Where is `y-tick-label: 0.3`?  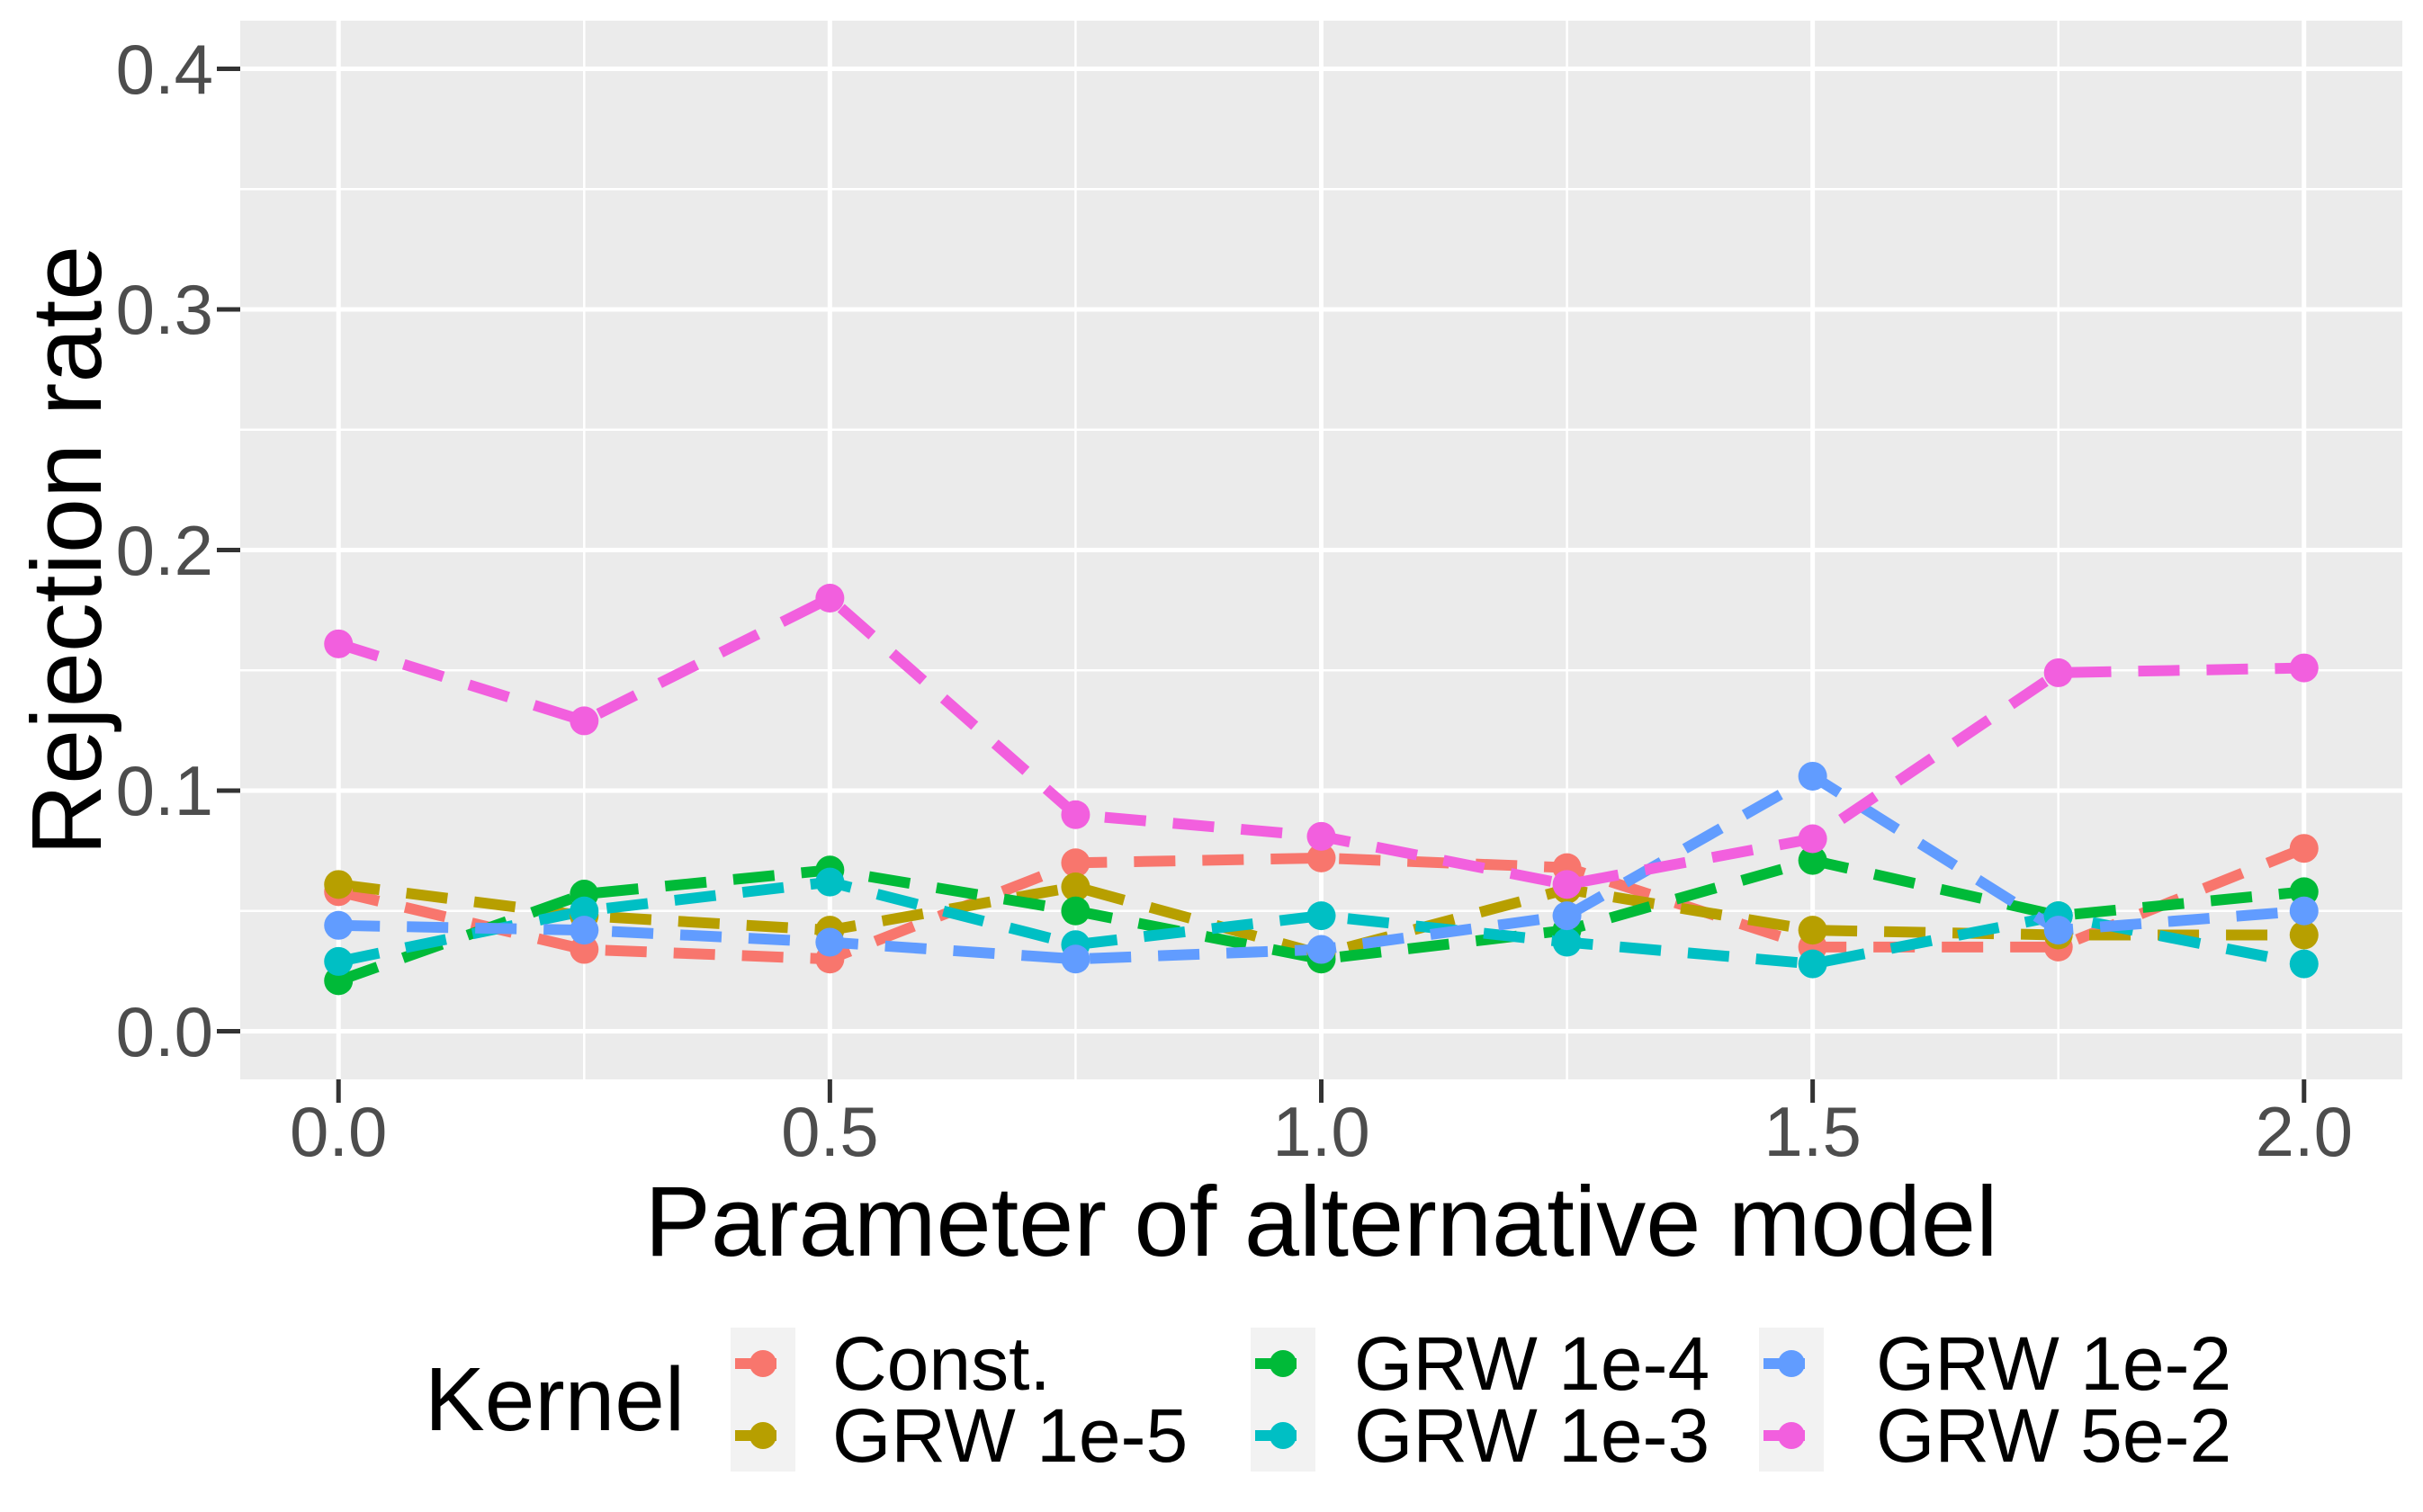
y-tick-label: 0.3 is located at coordinates (164, 309).